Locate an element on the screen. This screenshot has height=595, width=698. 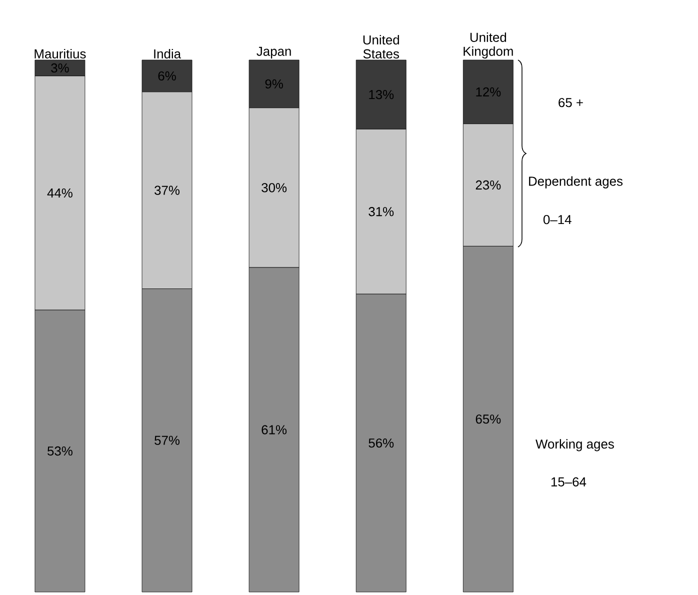
text: 0–14 is located at coordinates (557, 219).